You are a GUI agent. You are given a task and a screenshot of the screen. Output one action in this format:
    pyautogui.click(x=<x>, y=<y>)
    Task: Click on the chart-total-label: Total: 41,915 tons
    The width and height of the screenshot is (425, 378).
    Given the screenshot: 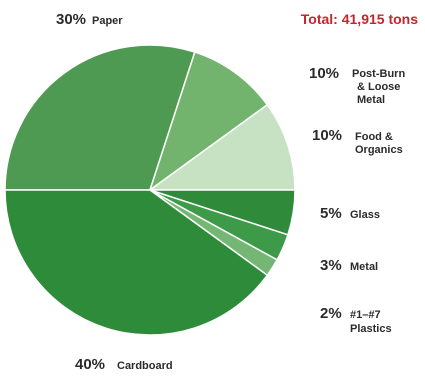 What is the action you would take?
    pyautogui.click(x=359, y=19)
    